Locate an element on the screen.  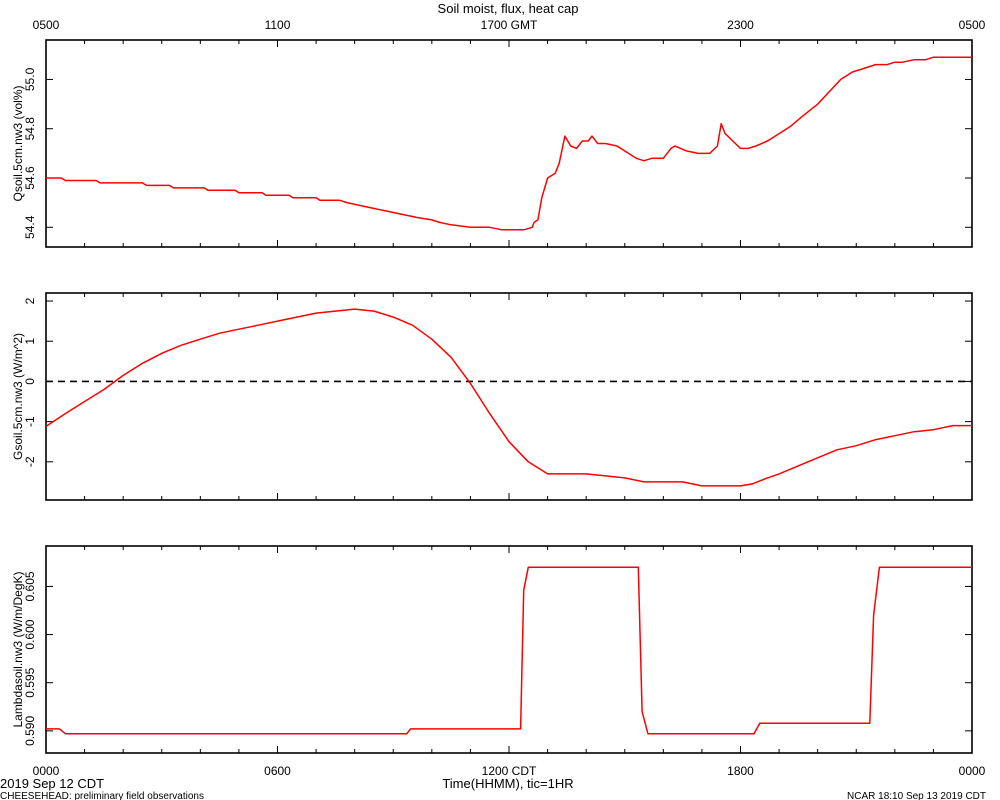
top-tick-label: 1700 GMT is located at coordinates (509, 25).